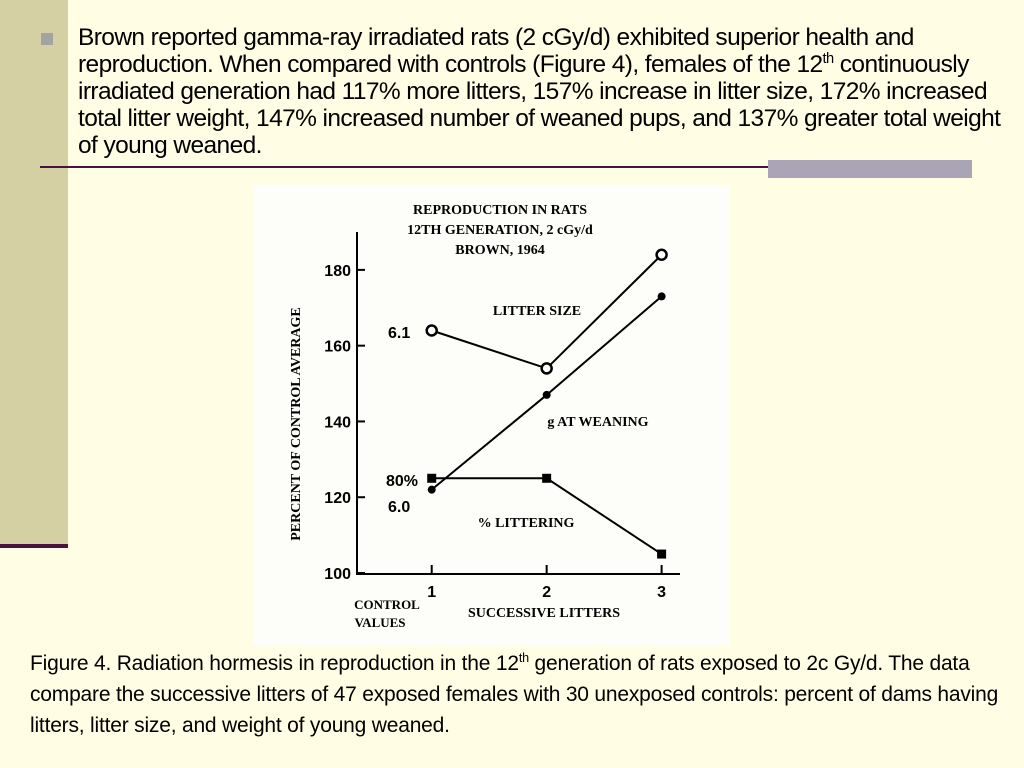  I want to click on y-tick-label: 120, so click(337, 498).